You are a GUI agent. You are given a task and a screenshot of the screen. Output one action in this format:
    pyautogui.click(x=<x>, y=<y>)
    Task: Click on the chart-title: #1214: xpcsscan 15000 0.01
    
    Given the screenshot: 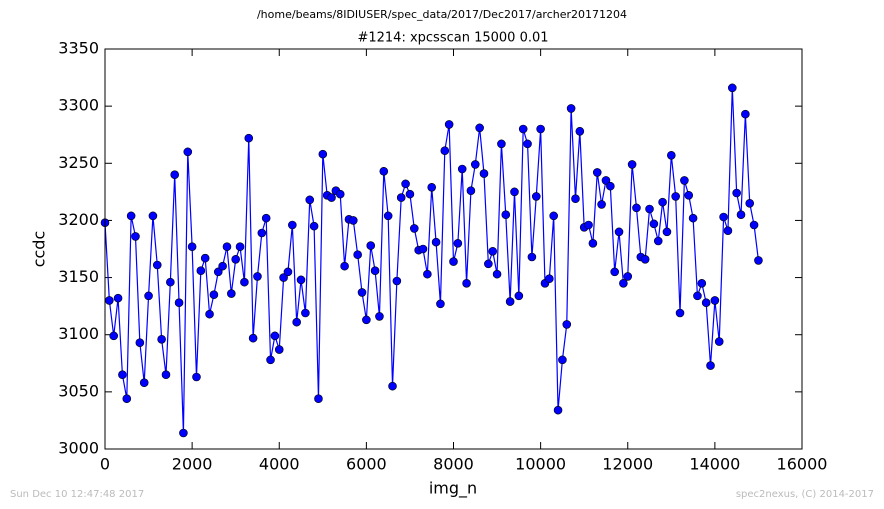 What is the action you would take?
    pyautogui.click(x=452, y=38)
    